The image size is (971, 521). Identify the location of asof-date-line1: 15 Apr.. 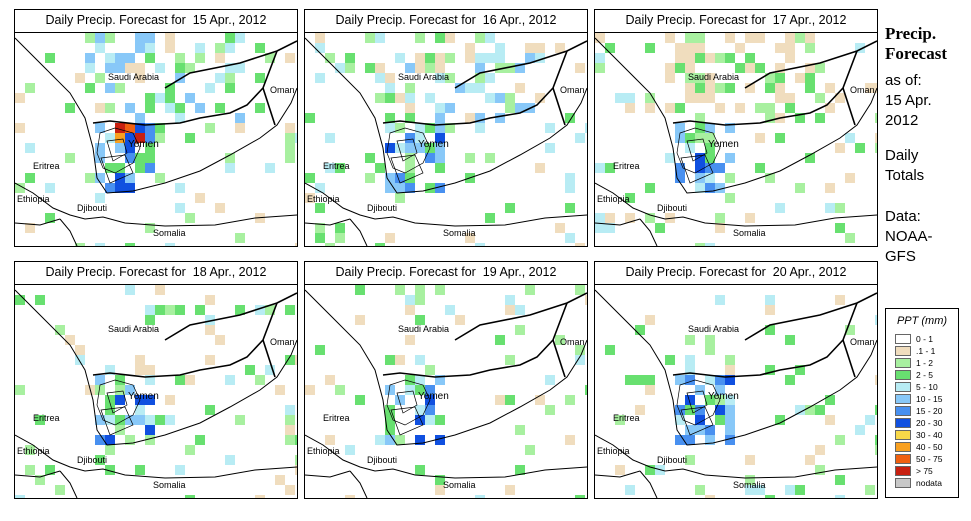
(908, 100).